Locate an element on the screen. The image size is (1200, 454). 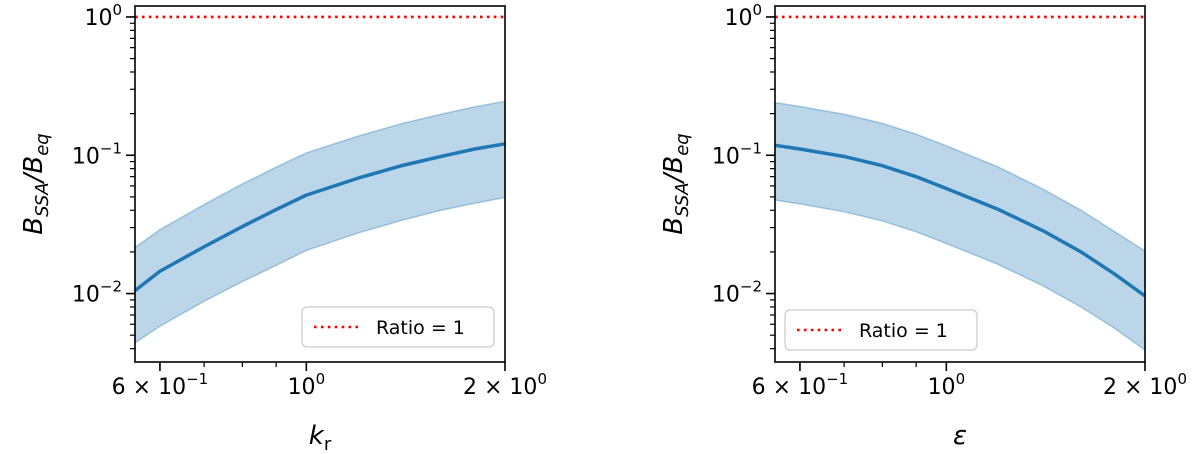
x-axis-label: ε is located at coordinates (960, 436).